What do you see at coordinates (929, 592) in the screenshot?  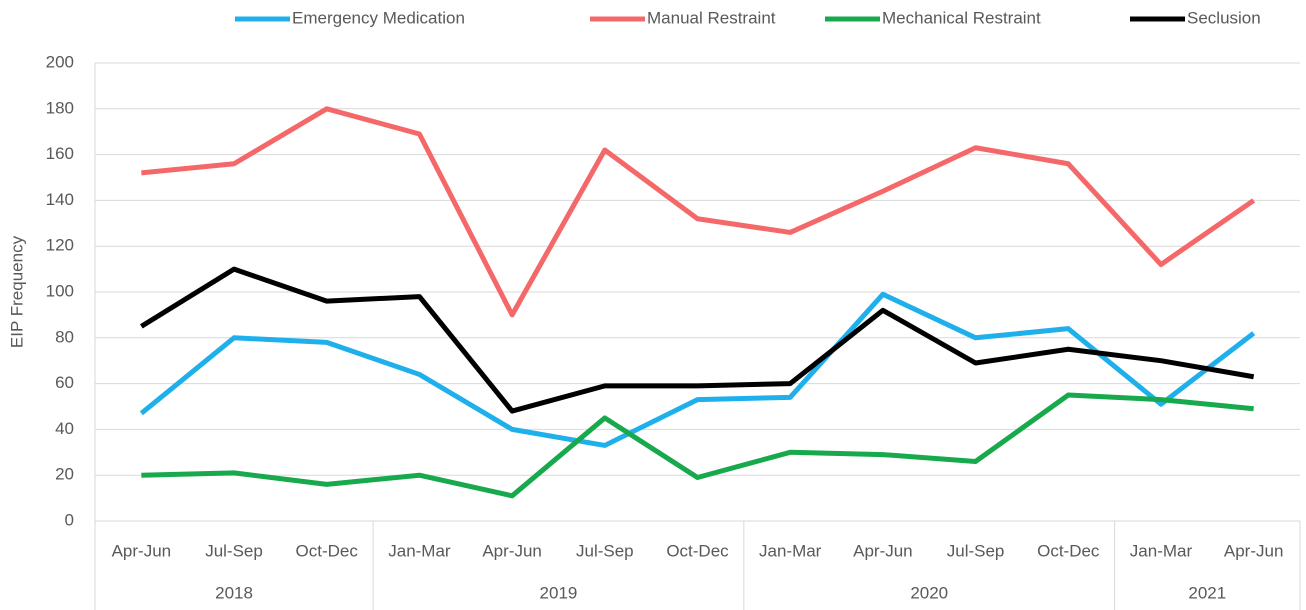 I see `x-group-label: 2020` at bounding box center [929, 592].